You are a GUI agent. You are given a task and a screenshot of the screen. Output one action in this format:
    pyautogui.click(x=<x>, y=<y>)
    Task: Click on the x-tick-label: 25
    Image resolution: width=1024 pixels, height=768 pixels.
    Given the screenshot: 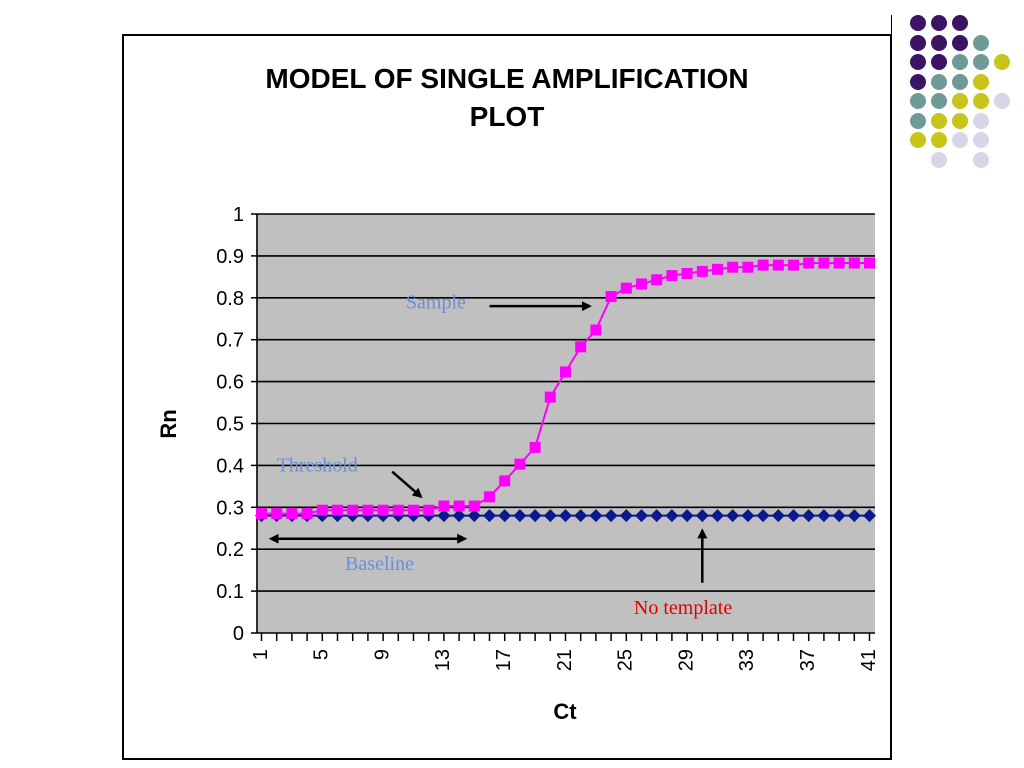 What is the action you would take?
    pyautogui.click(x=626, y=660)
    